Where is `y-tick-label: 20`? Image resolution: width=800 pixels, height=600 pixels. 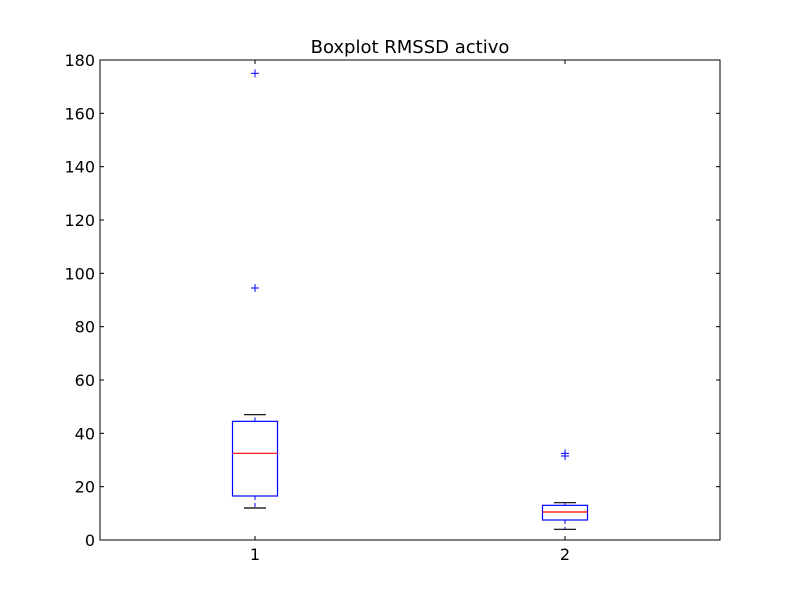
y-tick-label: 20 is located at coordinates (85, 487).